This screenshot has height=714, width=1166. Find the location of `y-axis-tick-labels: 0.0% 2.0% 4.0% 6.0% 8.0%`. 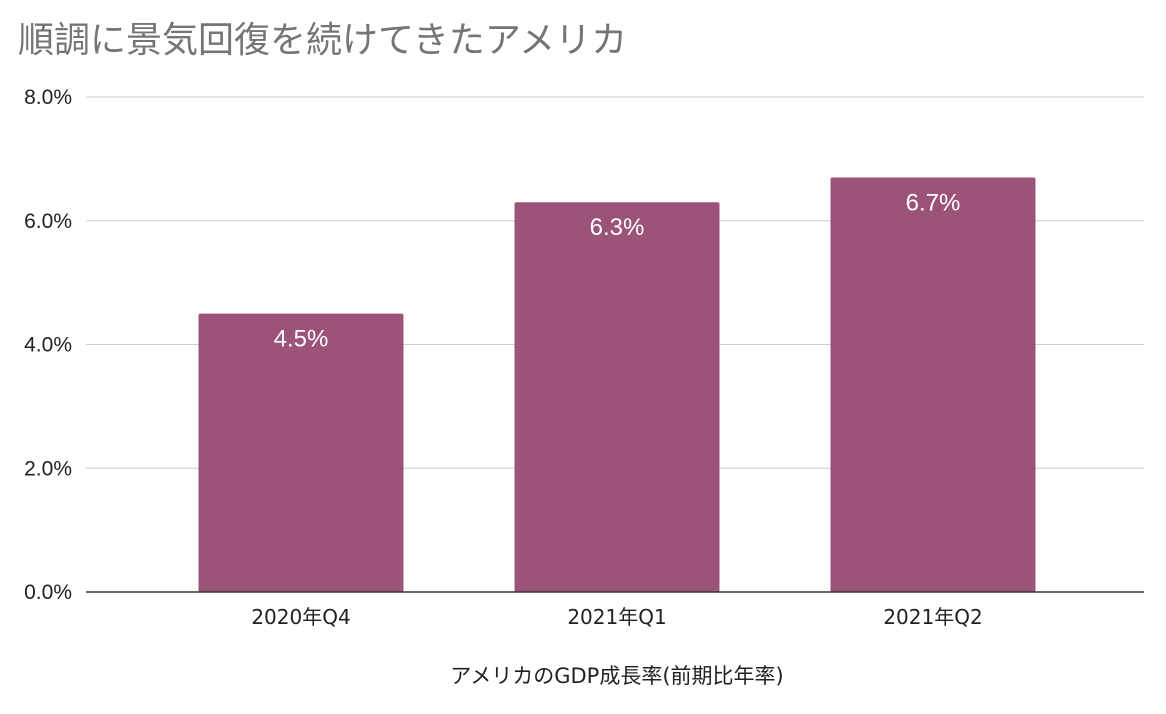

y-axis-tick-labels: 0.0% 2.0% 4.0% 6.0% 8.0% is located at coordinates (48, 345).